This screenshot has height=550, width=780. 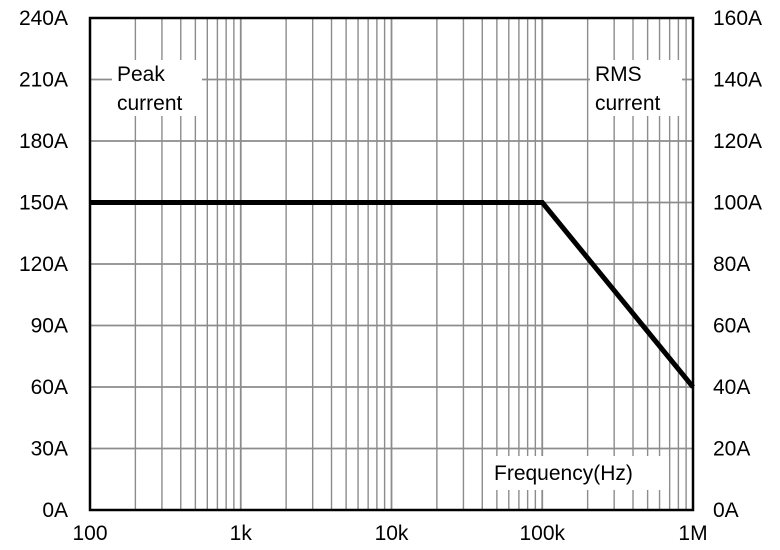 I want to click on right-y-tick-labels: 0A 20A 40A 60A 80A 100A 120A 140A 160A, so click(x=737, y=264).